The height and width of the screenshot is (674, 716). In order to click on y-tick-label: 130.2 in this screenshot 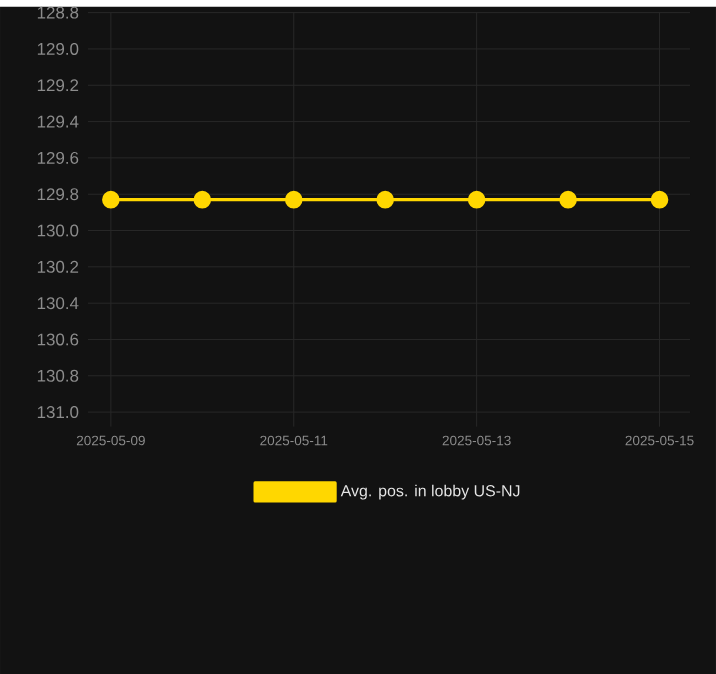, I will do `click(58, 266)`.